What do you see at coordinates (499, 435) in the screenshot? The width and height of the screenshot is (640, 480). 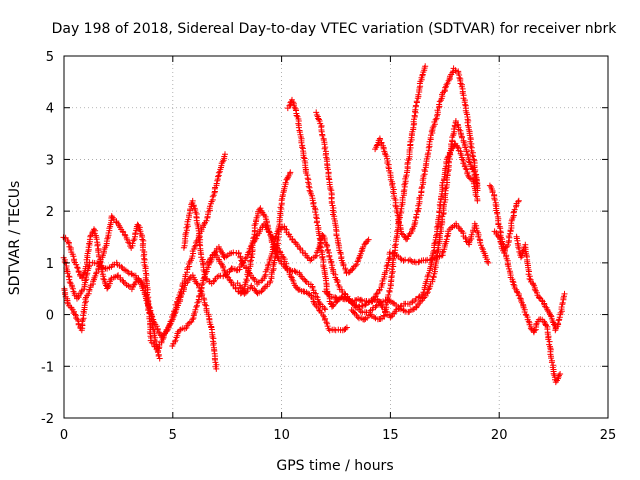 I see `x-tick-label-20: 20` at bounding box center [499, 435].